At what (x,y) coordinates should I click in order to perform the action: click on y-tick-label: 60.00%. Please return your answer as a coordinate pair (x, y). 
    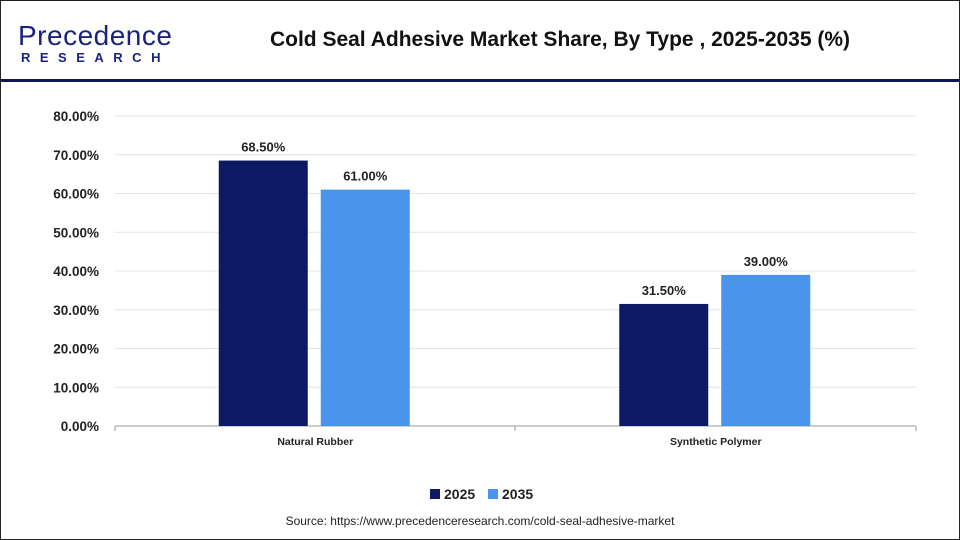
    Looking at the image, I should click on (76, 194).